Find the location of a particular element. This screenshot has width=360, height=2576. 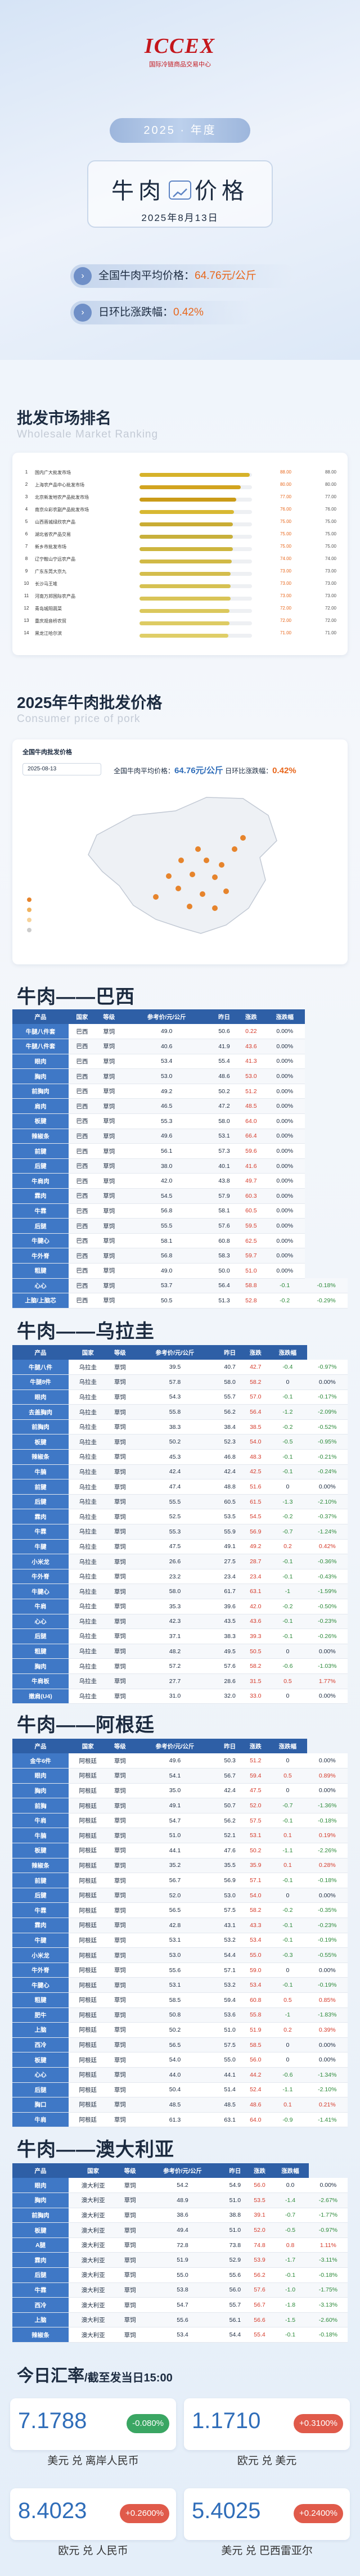

table-cell: 前胸肉 is located at coordinates (40, 2215).